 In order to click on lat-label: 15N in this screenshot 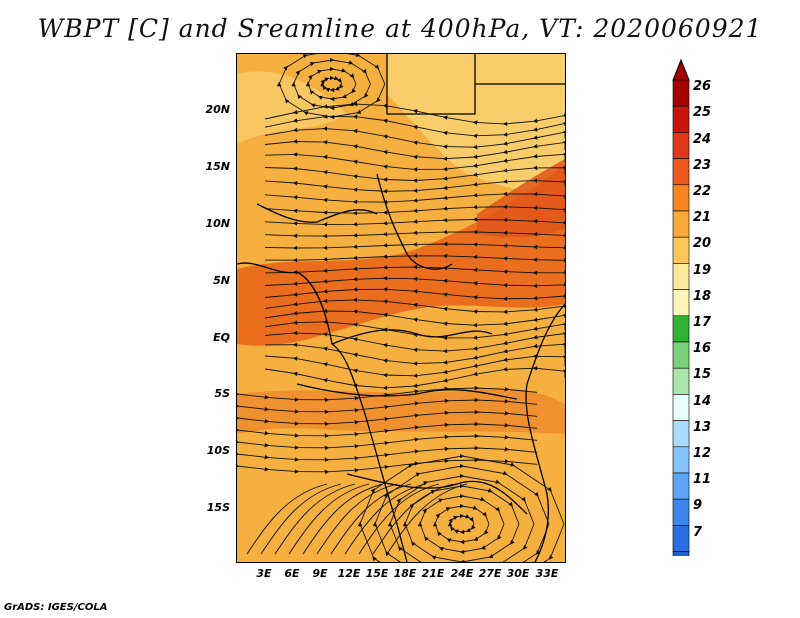, I will do `click(217, 166)`.